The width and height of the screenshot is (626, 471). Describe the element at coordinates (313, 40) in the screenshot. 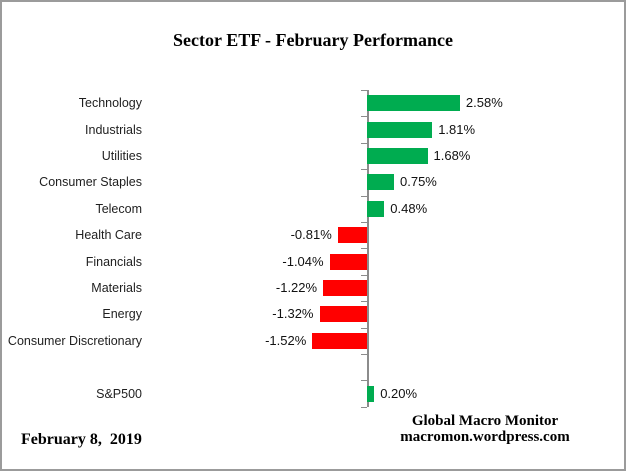

I see `chart-title: Sector ETF - February Performance` at that location.